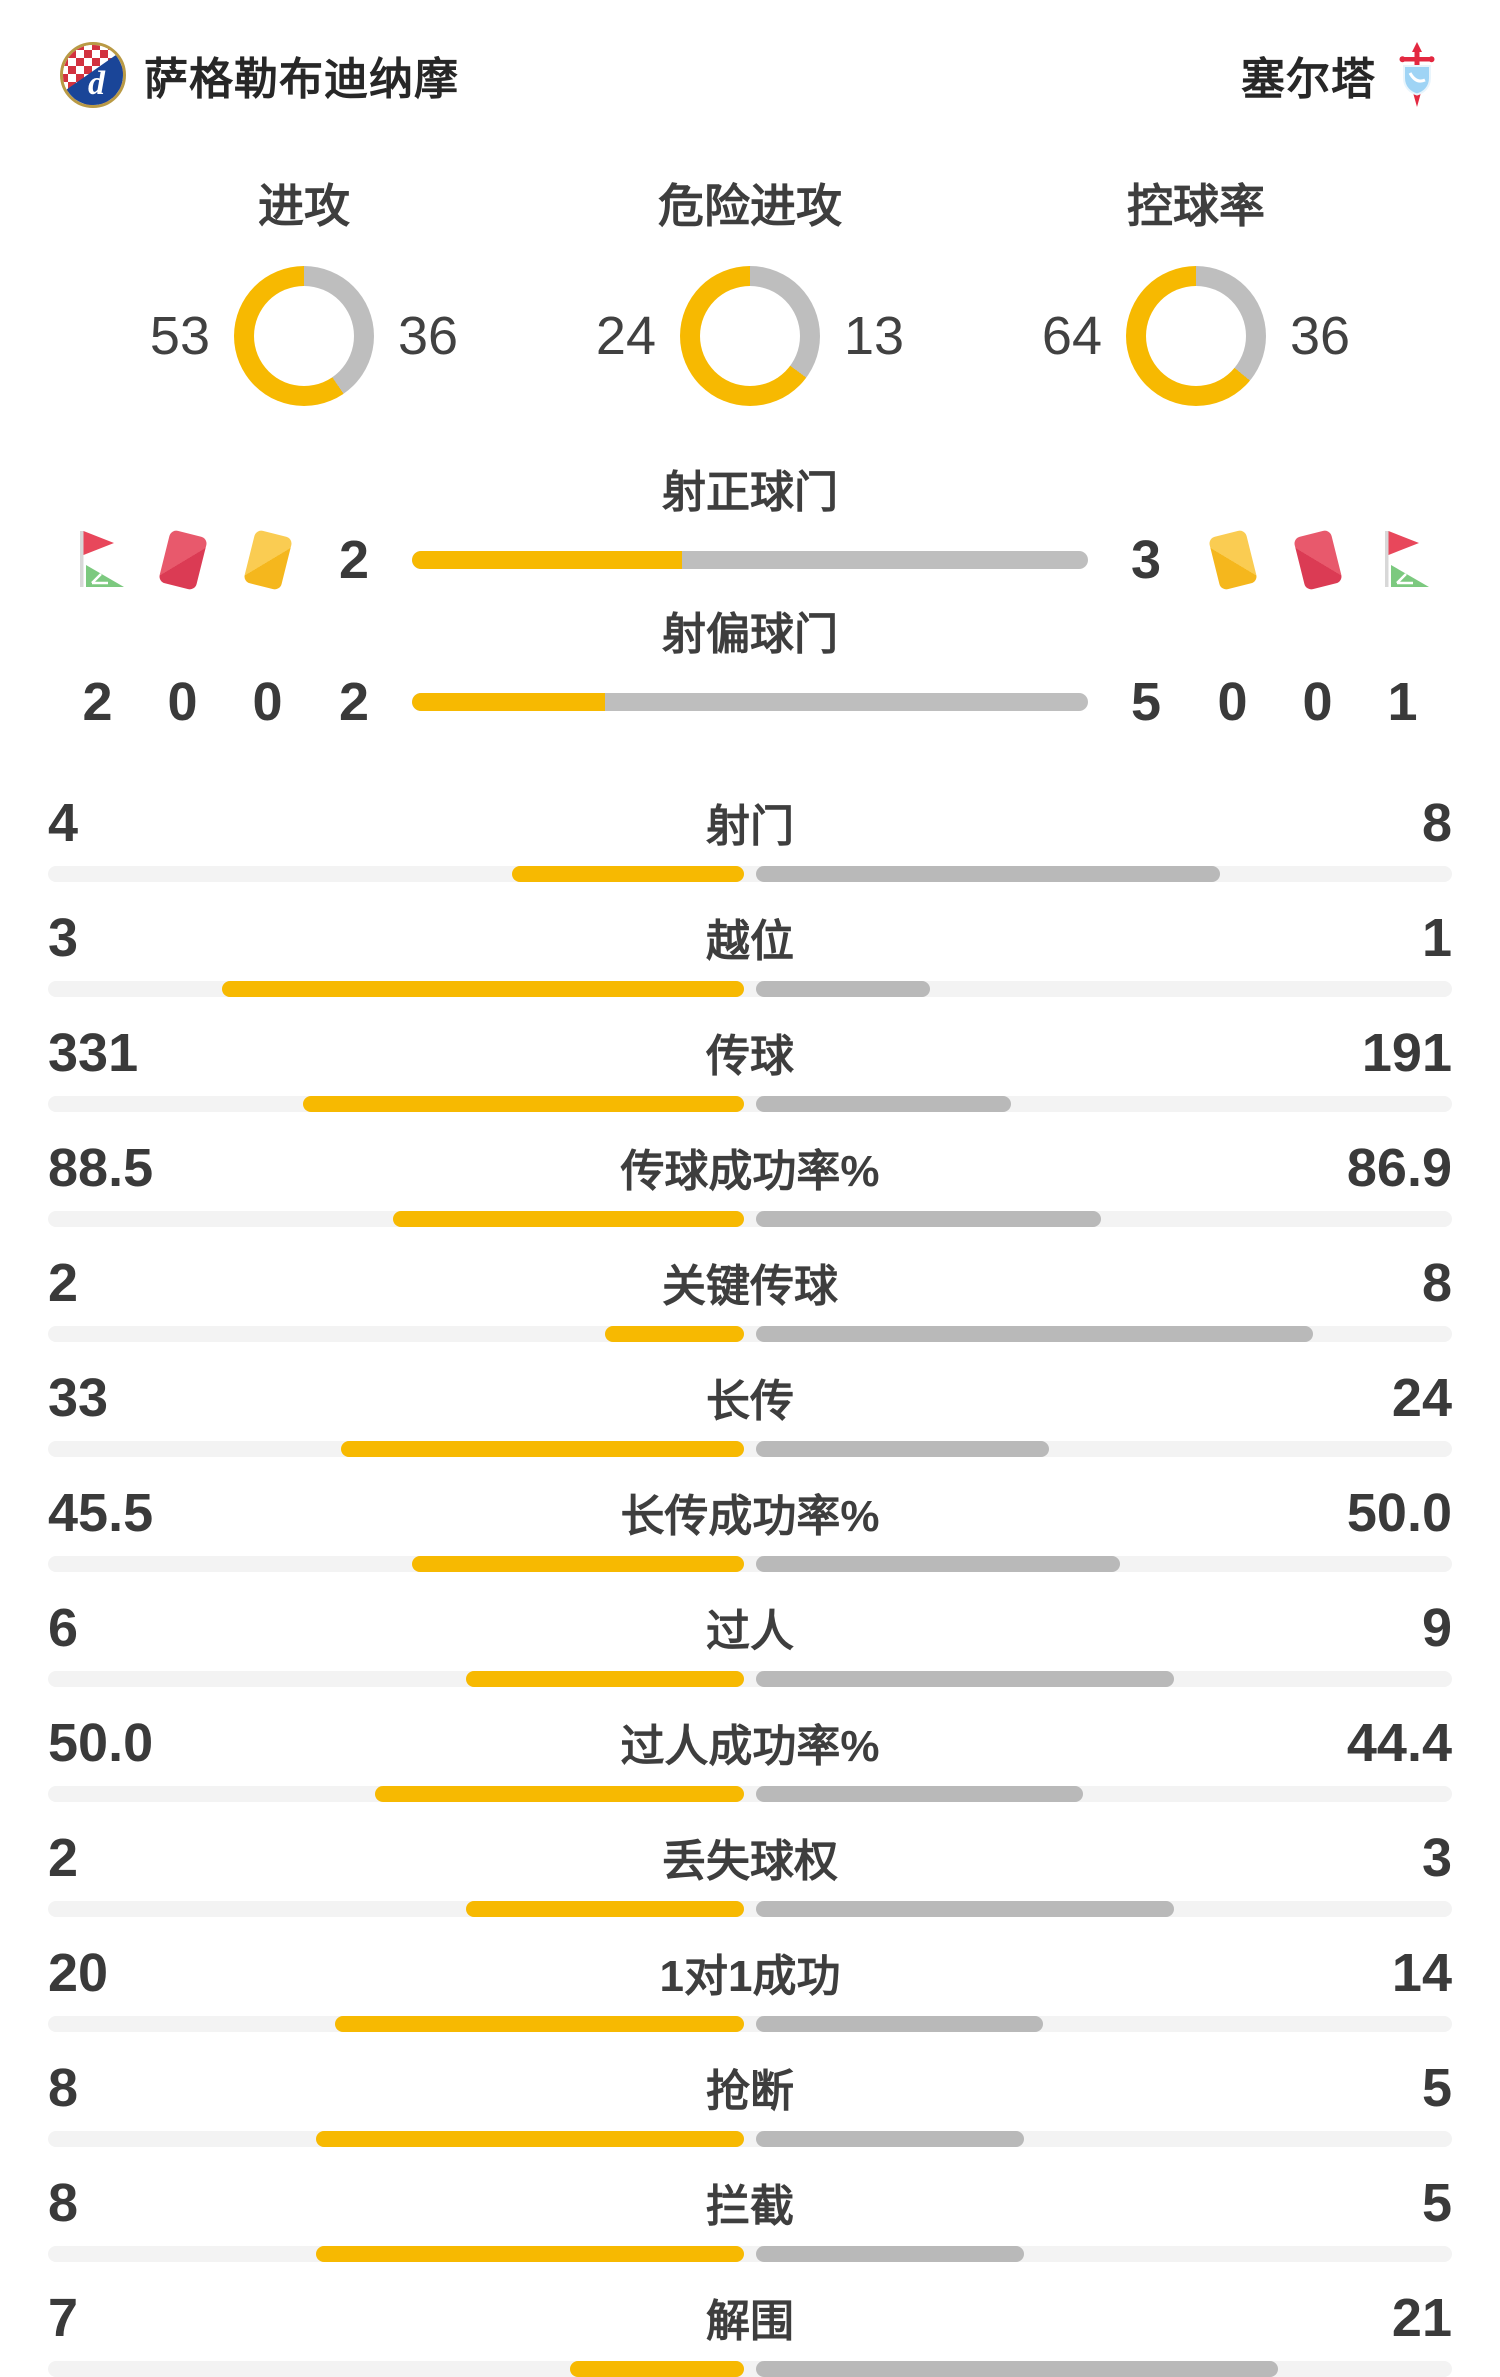 The height and width of the screenshot is (2377, 1500). Describe the element at coordinates (1232, 702) in the screenshot. I see `away-yellow-cards-count: 0` at that location.